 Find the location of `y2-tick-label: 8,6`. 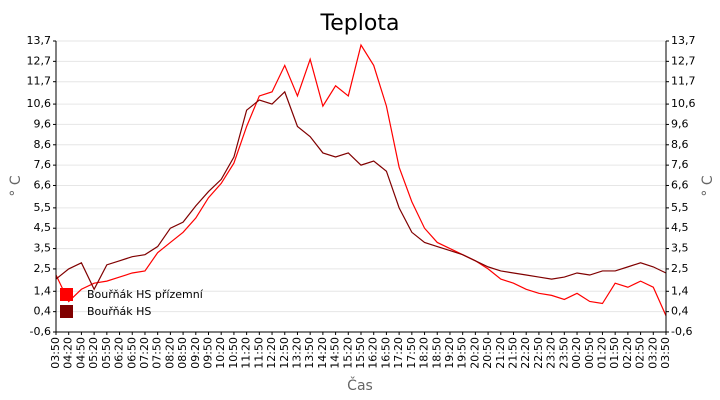

y2-tick-label: 8,6 is located at coordinates (680, 144).